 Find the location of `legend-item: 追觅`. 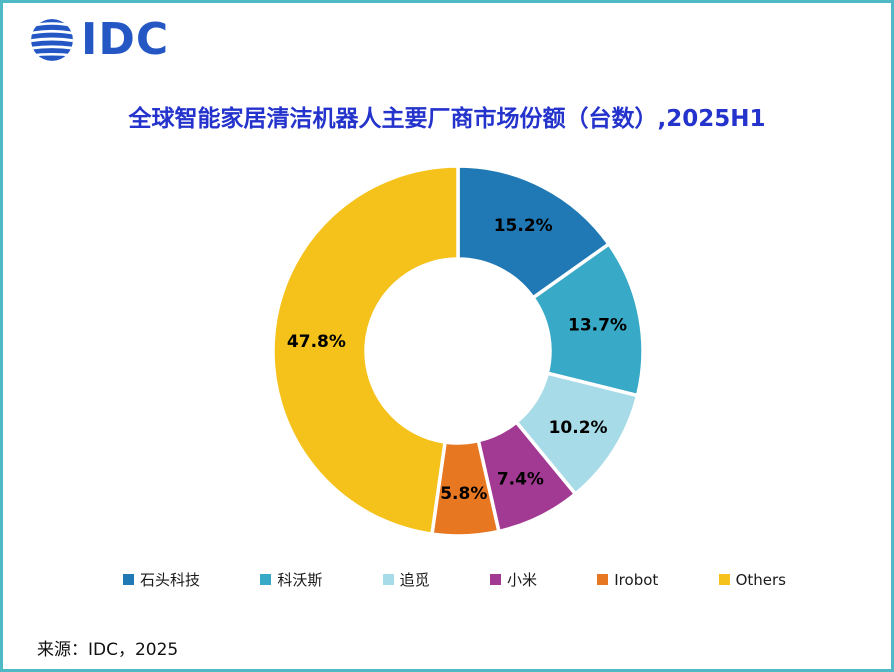

legend-item: 追觅 is located at coordinates (406, 579).